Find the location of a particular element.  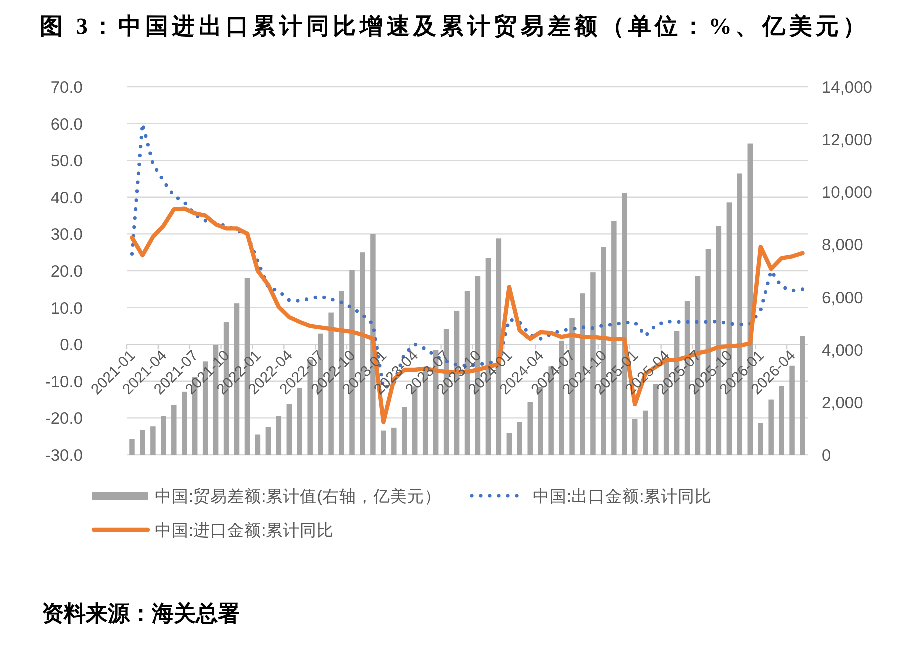

chart-title: 图 3：中国进出口累计同比增速及累计贸易差额（单位：%、亿美元） is located at coordinates (453, 26).